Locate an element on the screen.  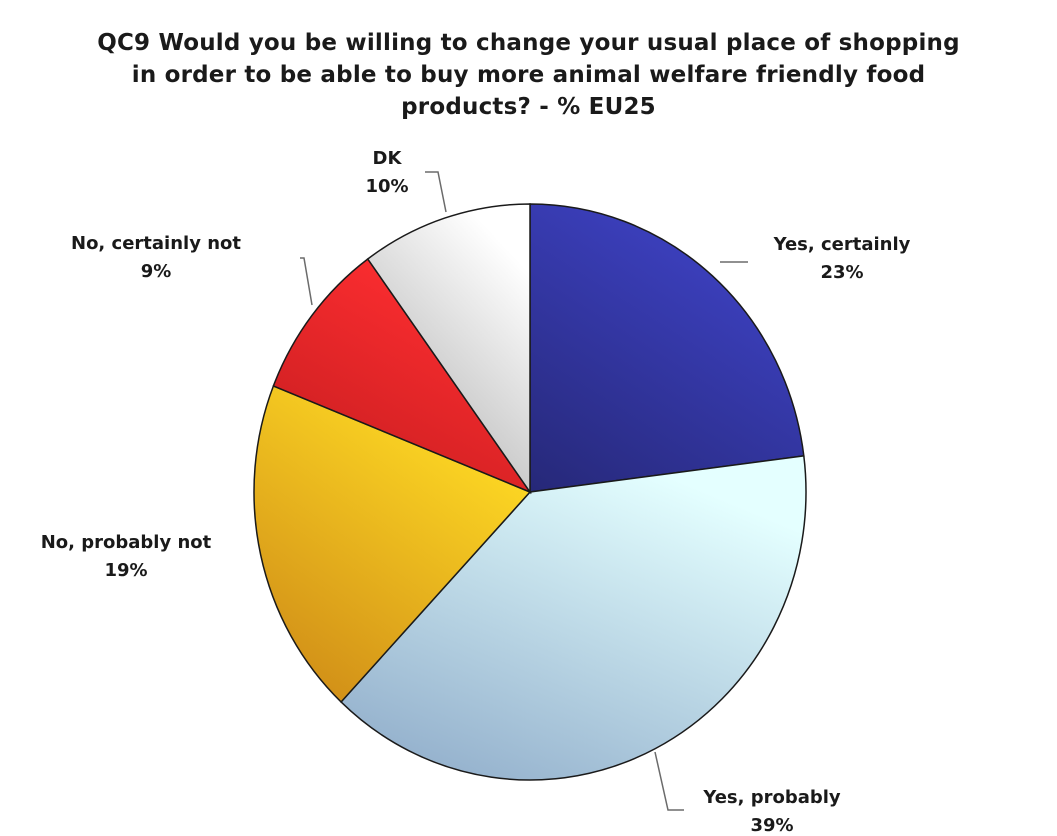
slice-value-label-no-certainly-not: 9% is located at coordinates (156, 271).